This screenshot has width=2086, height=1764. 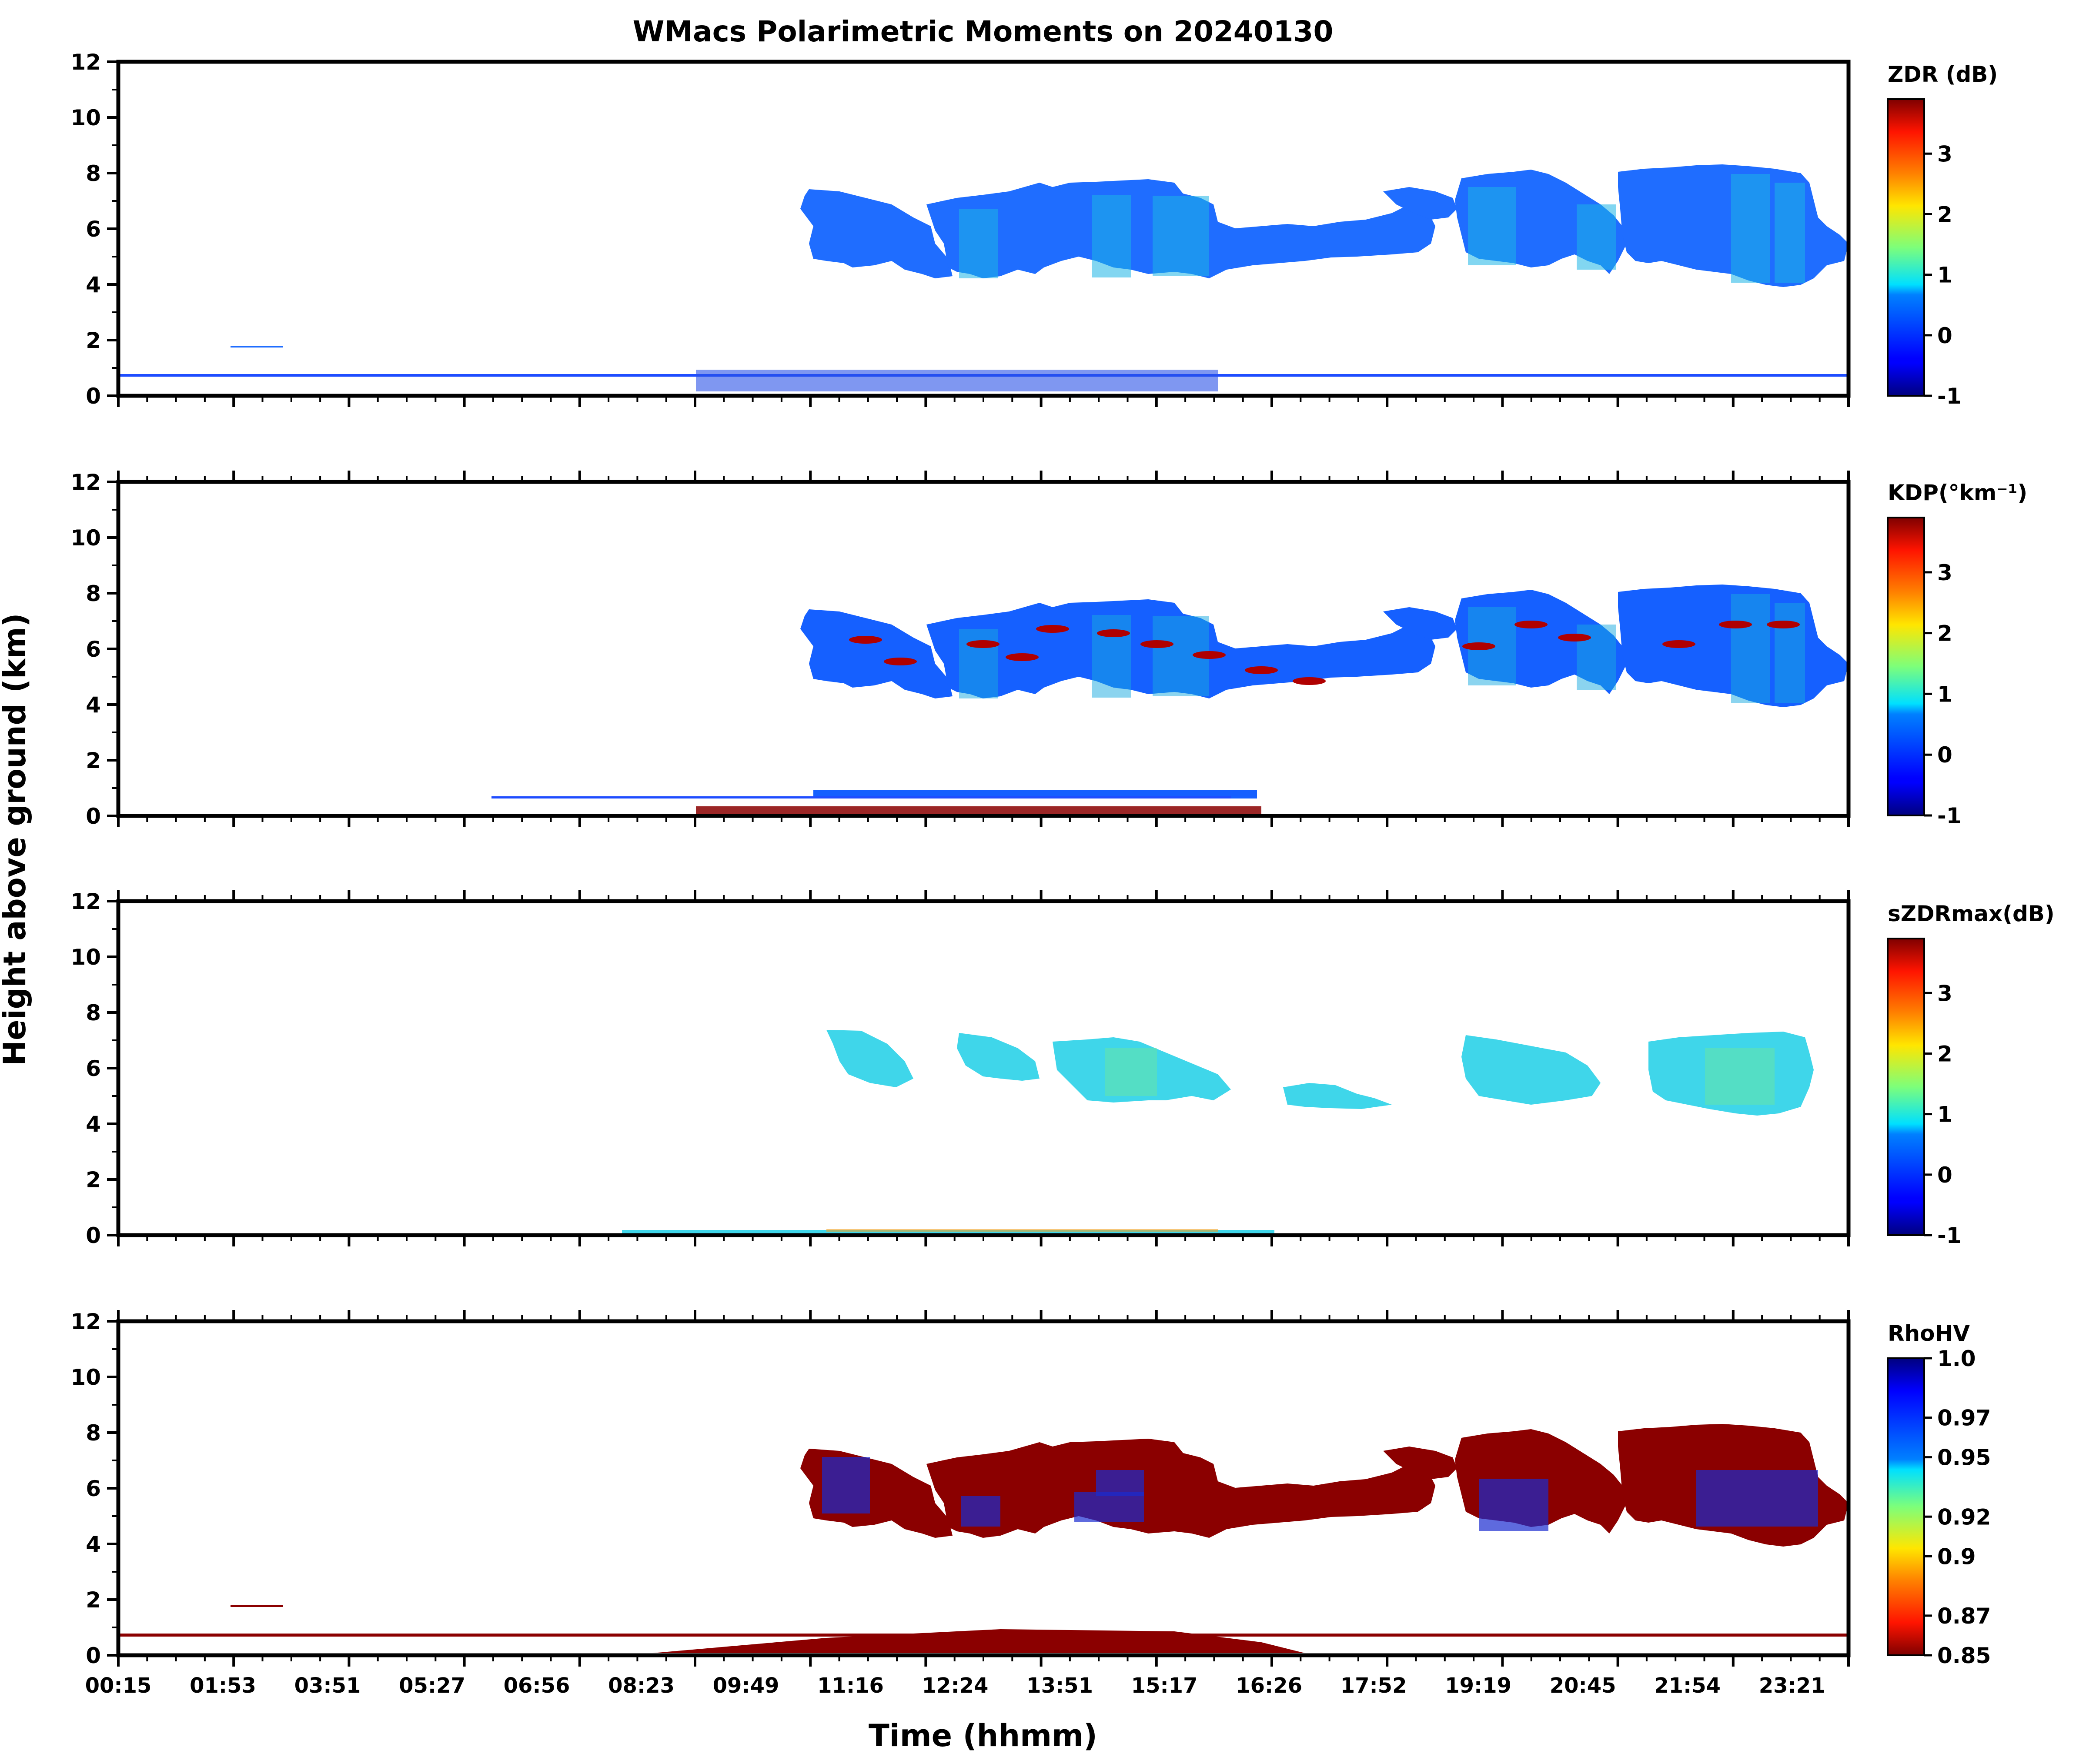 What do you see at coordinates (1269, 1686) in the screenshot?
I see `x-tick-label: 16:26` at bounding box center [1269, 1686].